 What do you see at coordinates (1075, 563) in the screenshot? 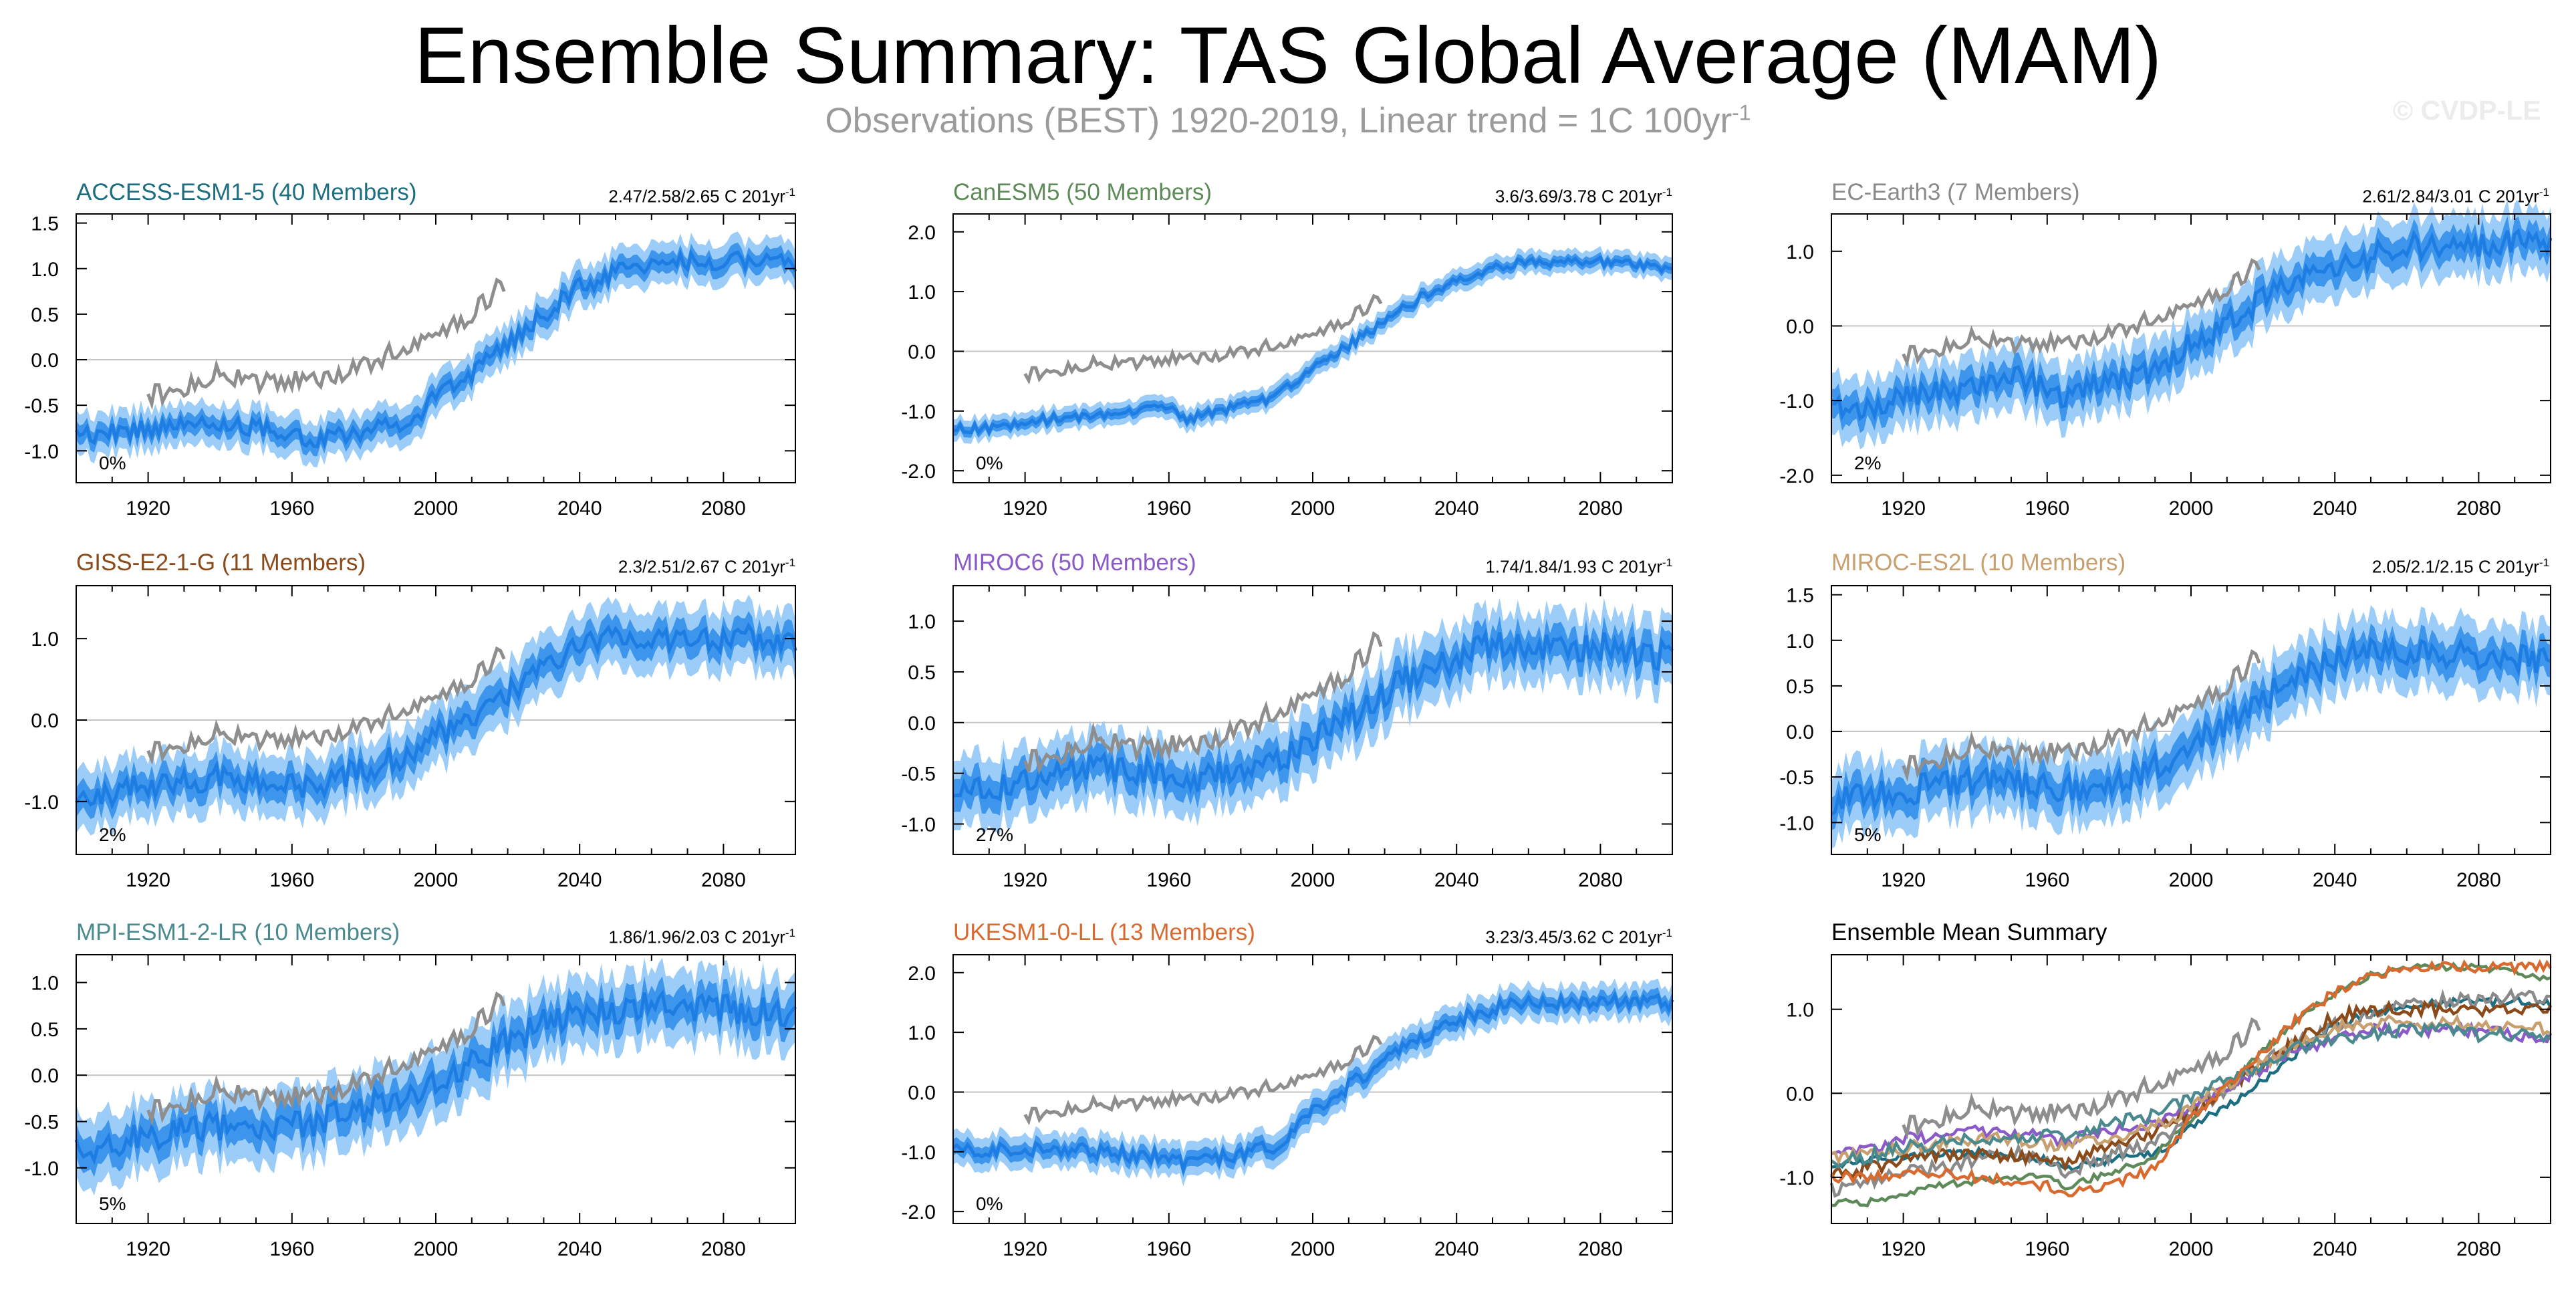
I see `panel-title-5: MIROC6 (50 Members)` at bounding box center [1075, 563].